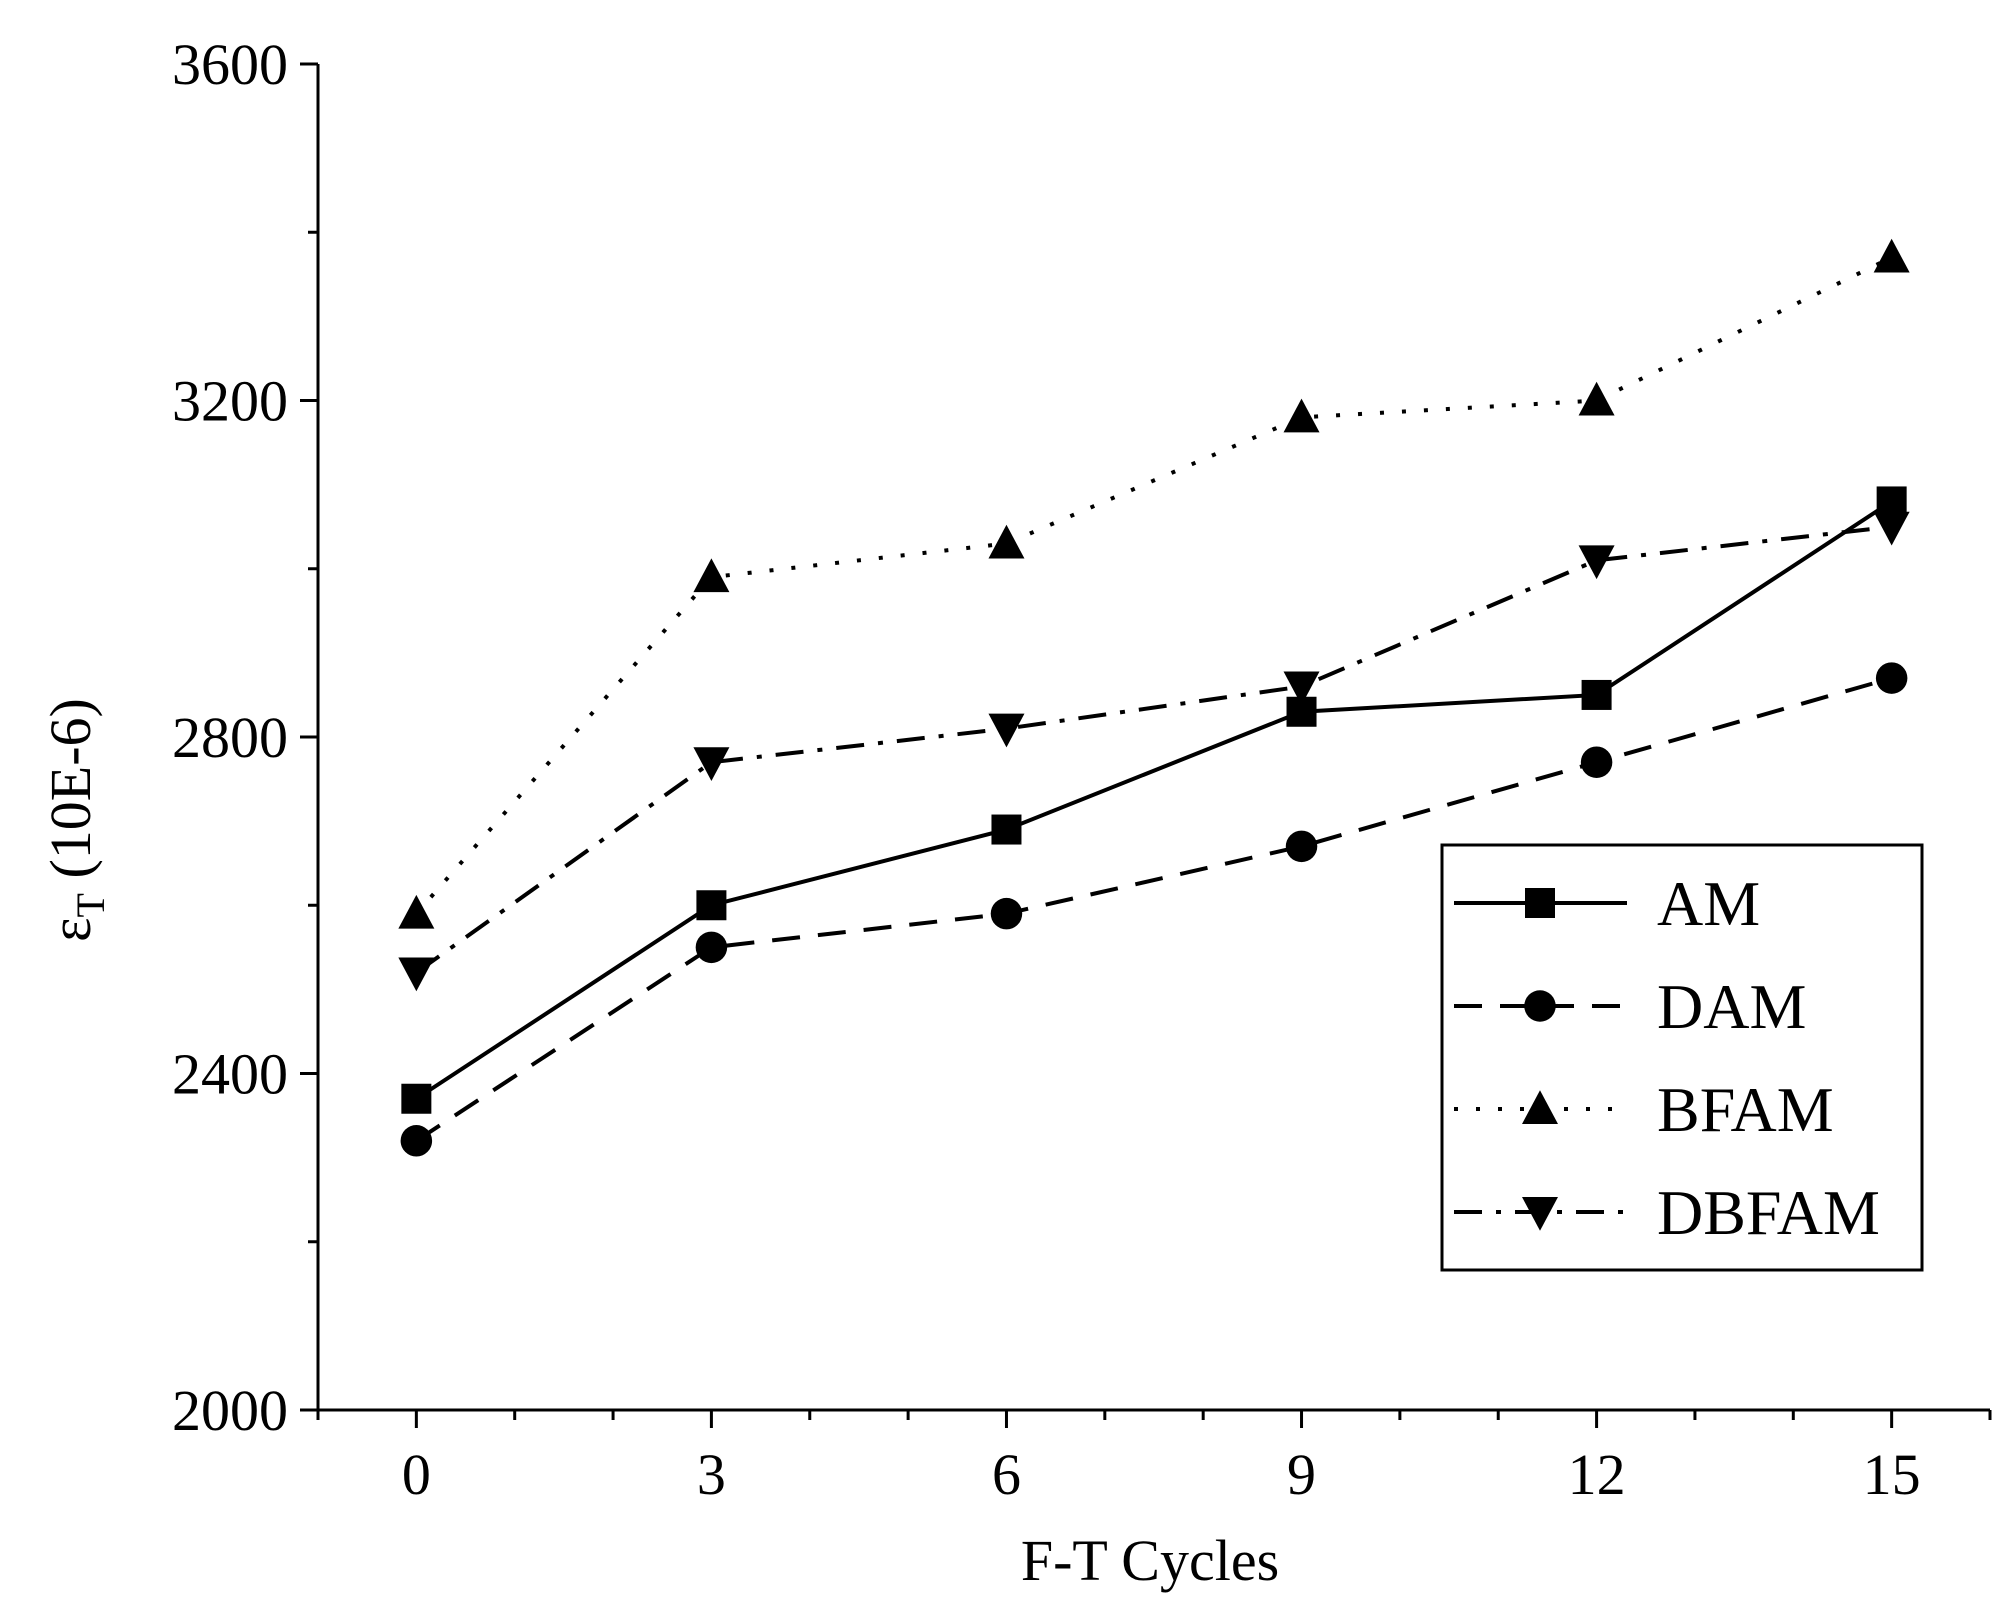 The image size is (2011, 1609). What do you see at coordinates (1745, 1109) in the screenshot?
I see `legend-label: BFAM` at bounding box center [1745, 1109].